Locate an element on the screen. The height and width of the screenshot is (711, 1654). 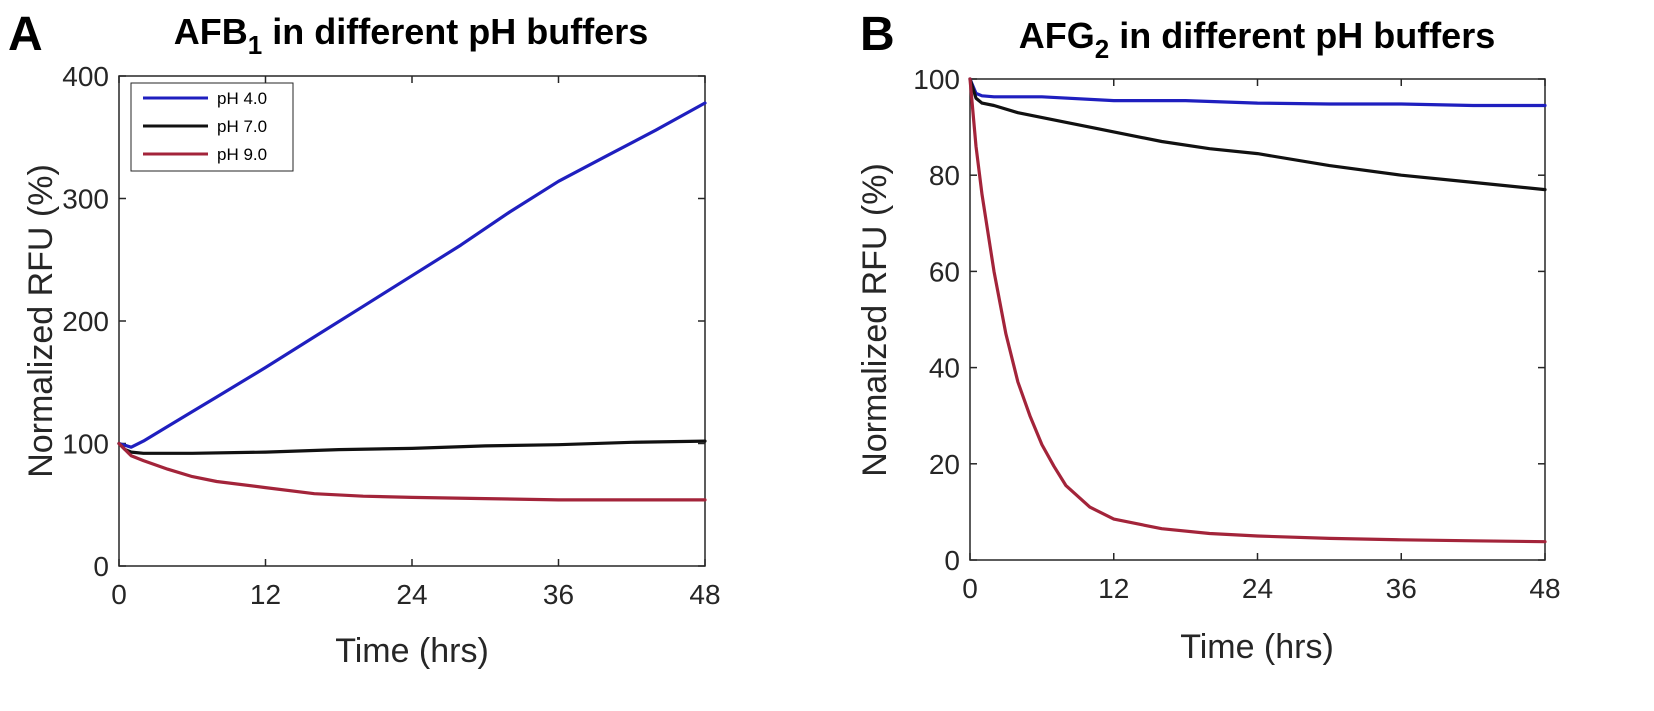
panel-b-title-rest: in different pH buffers is located at coordinates (1302, 35).